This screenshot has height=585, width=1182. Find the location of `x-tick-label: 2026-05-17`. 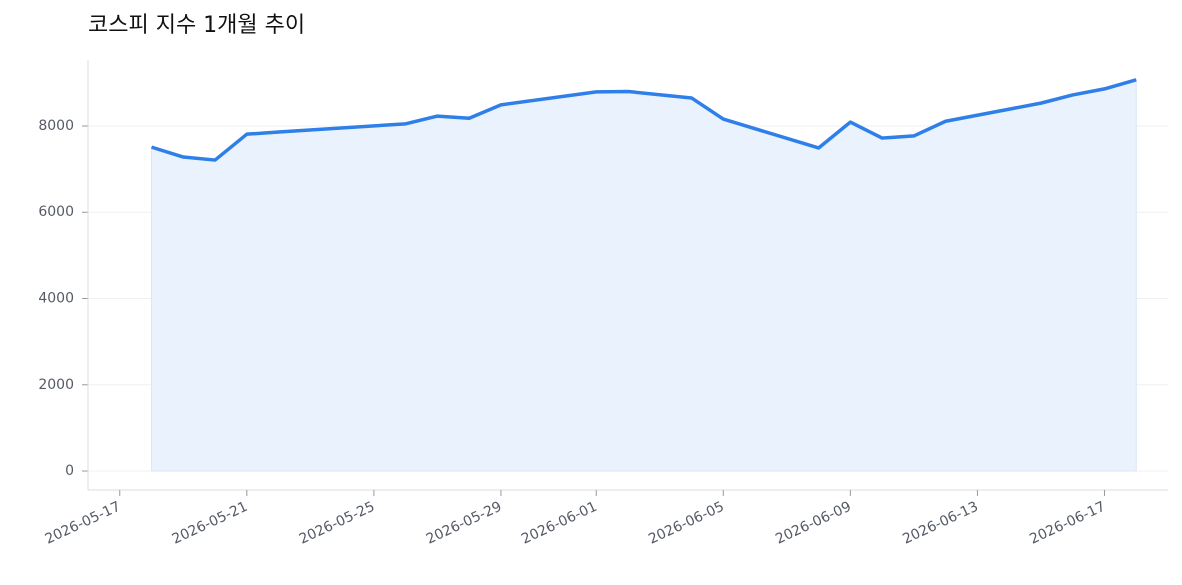

x-tick-label: 2026-05-17 is located at coordinates (83, 523).